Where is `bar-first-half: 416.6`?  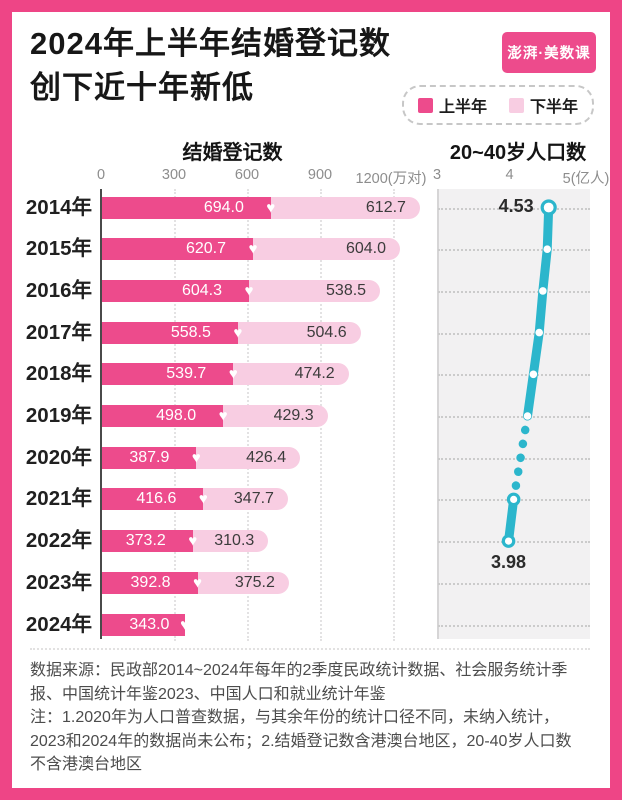 bar-first-half: 416.6 is located at coordinates (153, 499).